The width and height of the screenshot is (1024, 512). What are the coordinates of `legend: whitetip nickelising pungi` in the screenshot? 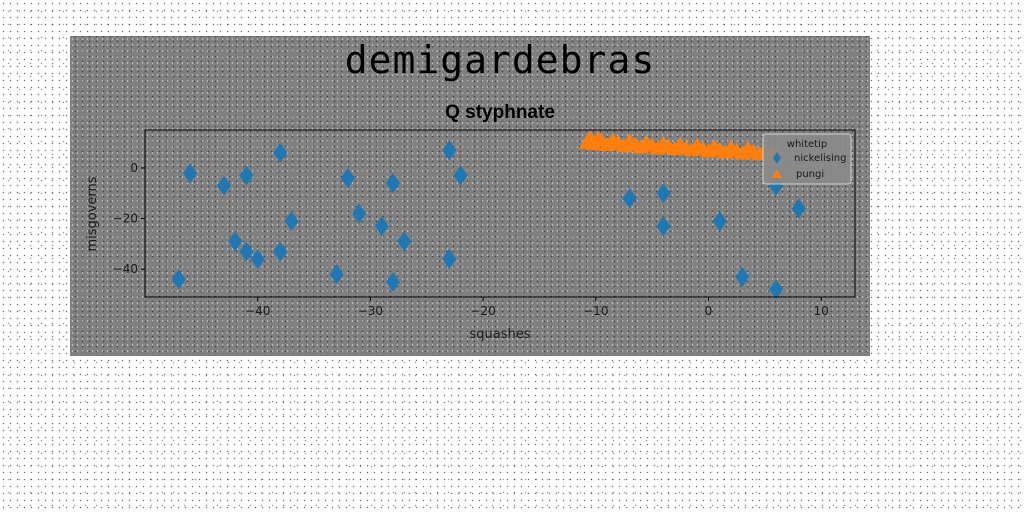 It's located at (807, 159).